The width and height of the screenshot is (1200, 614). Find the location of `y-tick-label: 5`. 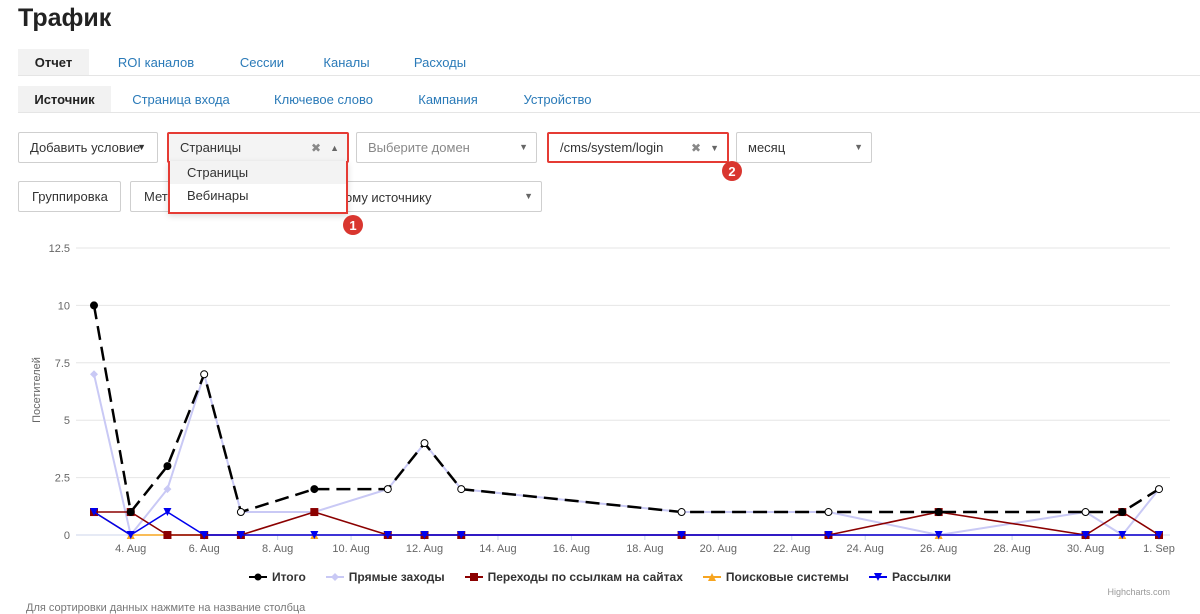

y-tick-label: 5 is located at coordinates (67, 421).